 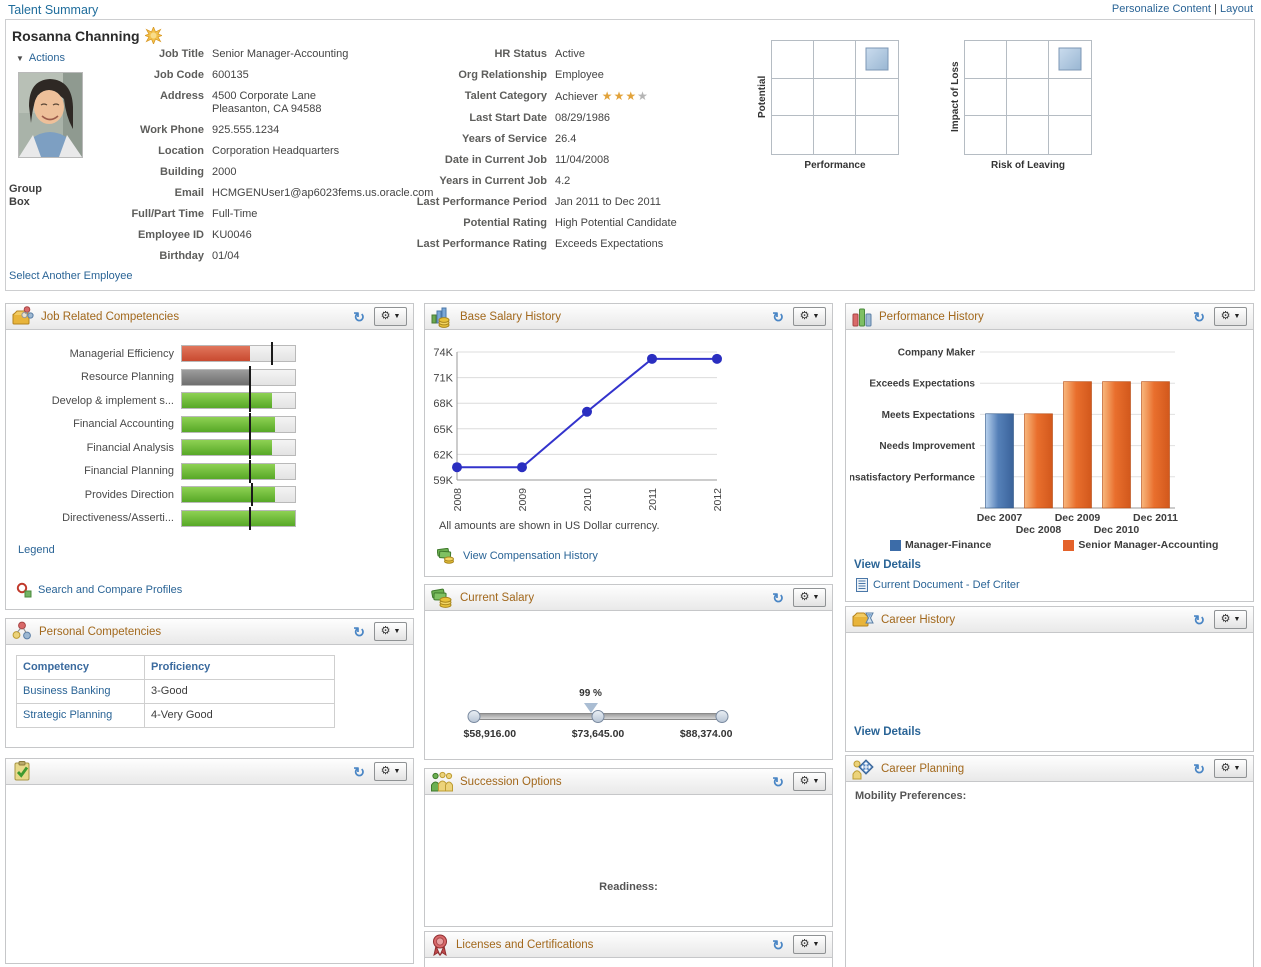 I want to click on salary-mid-label: $73,645.00, so click(x=598, y=734).